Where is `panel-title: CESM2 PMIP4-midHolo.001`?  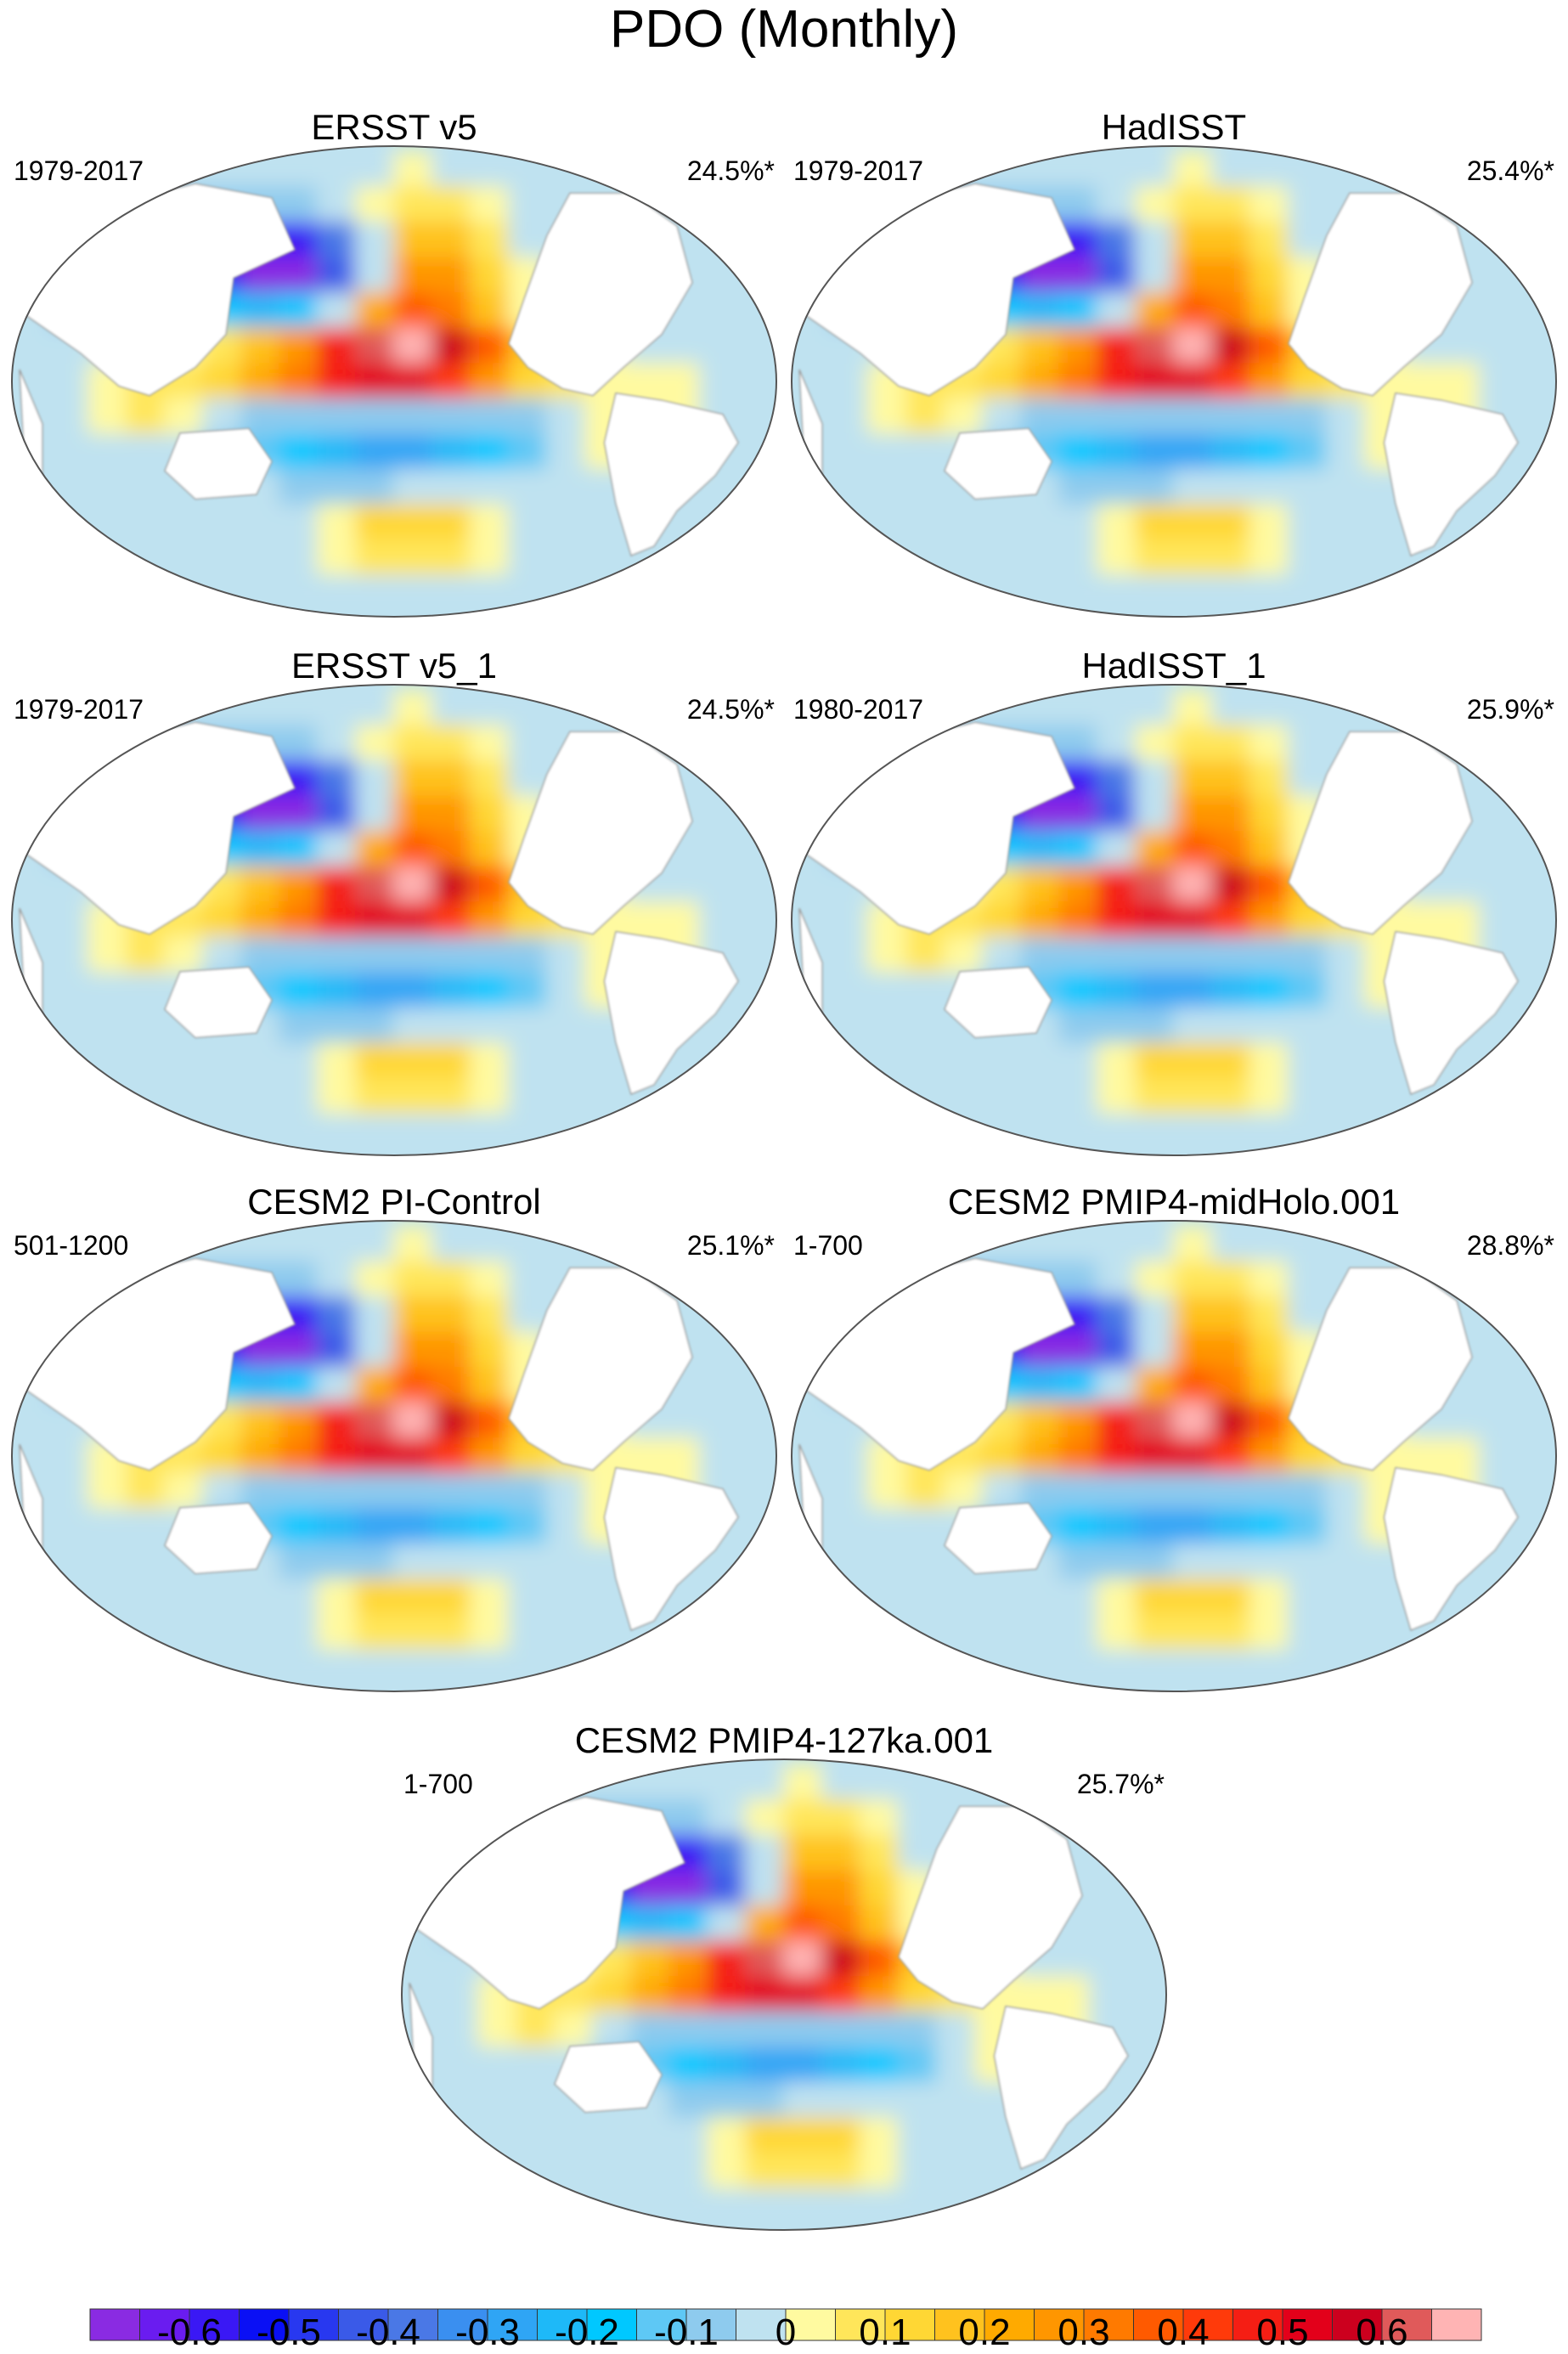
panel-title: CESM2 PMIP4-midHolo.001 is located at coordinates (1174, 1202).